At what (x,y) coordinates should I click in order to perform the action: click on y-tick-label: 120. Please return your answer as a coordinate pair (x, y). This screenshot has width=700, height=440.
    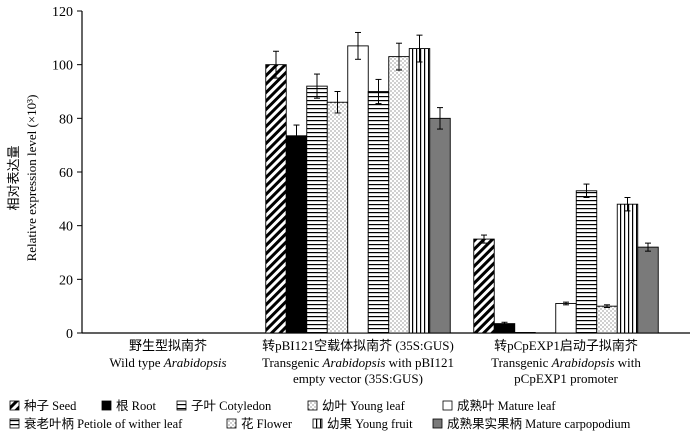
    Looking at the image, I should click on (62, 12).